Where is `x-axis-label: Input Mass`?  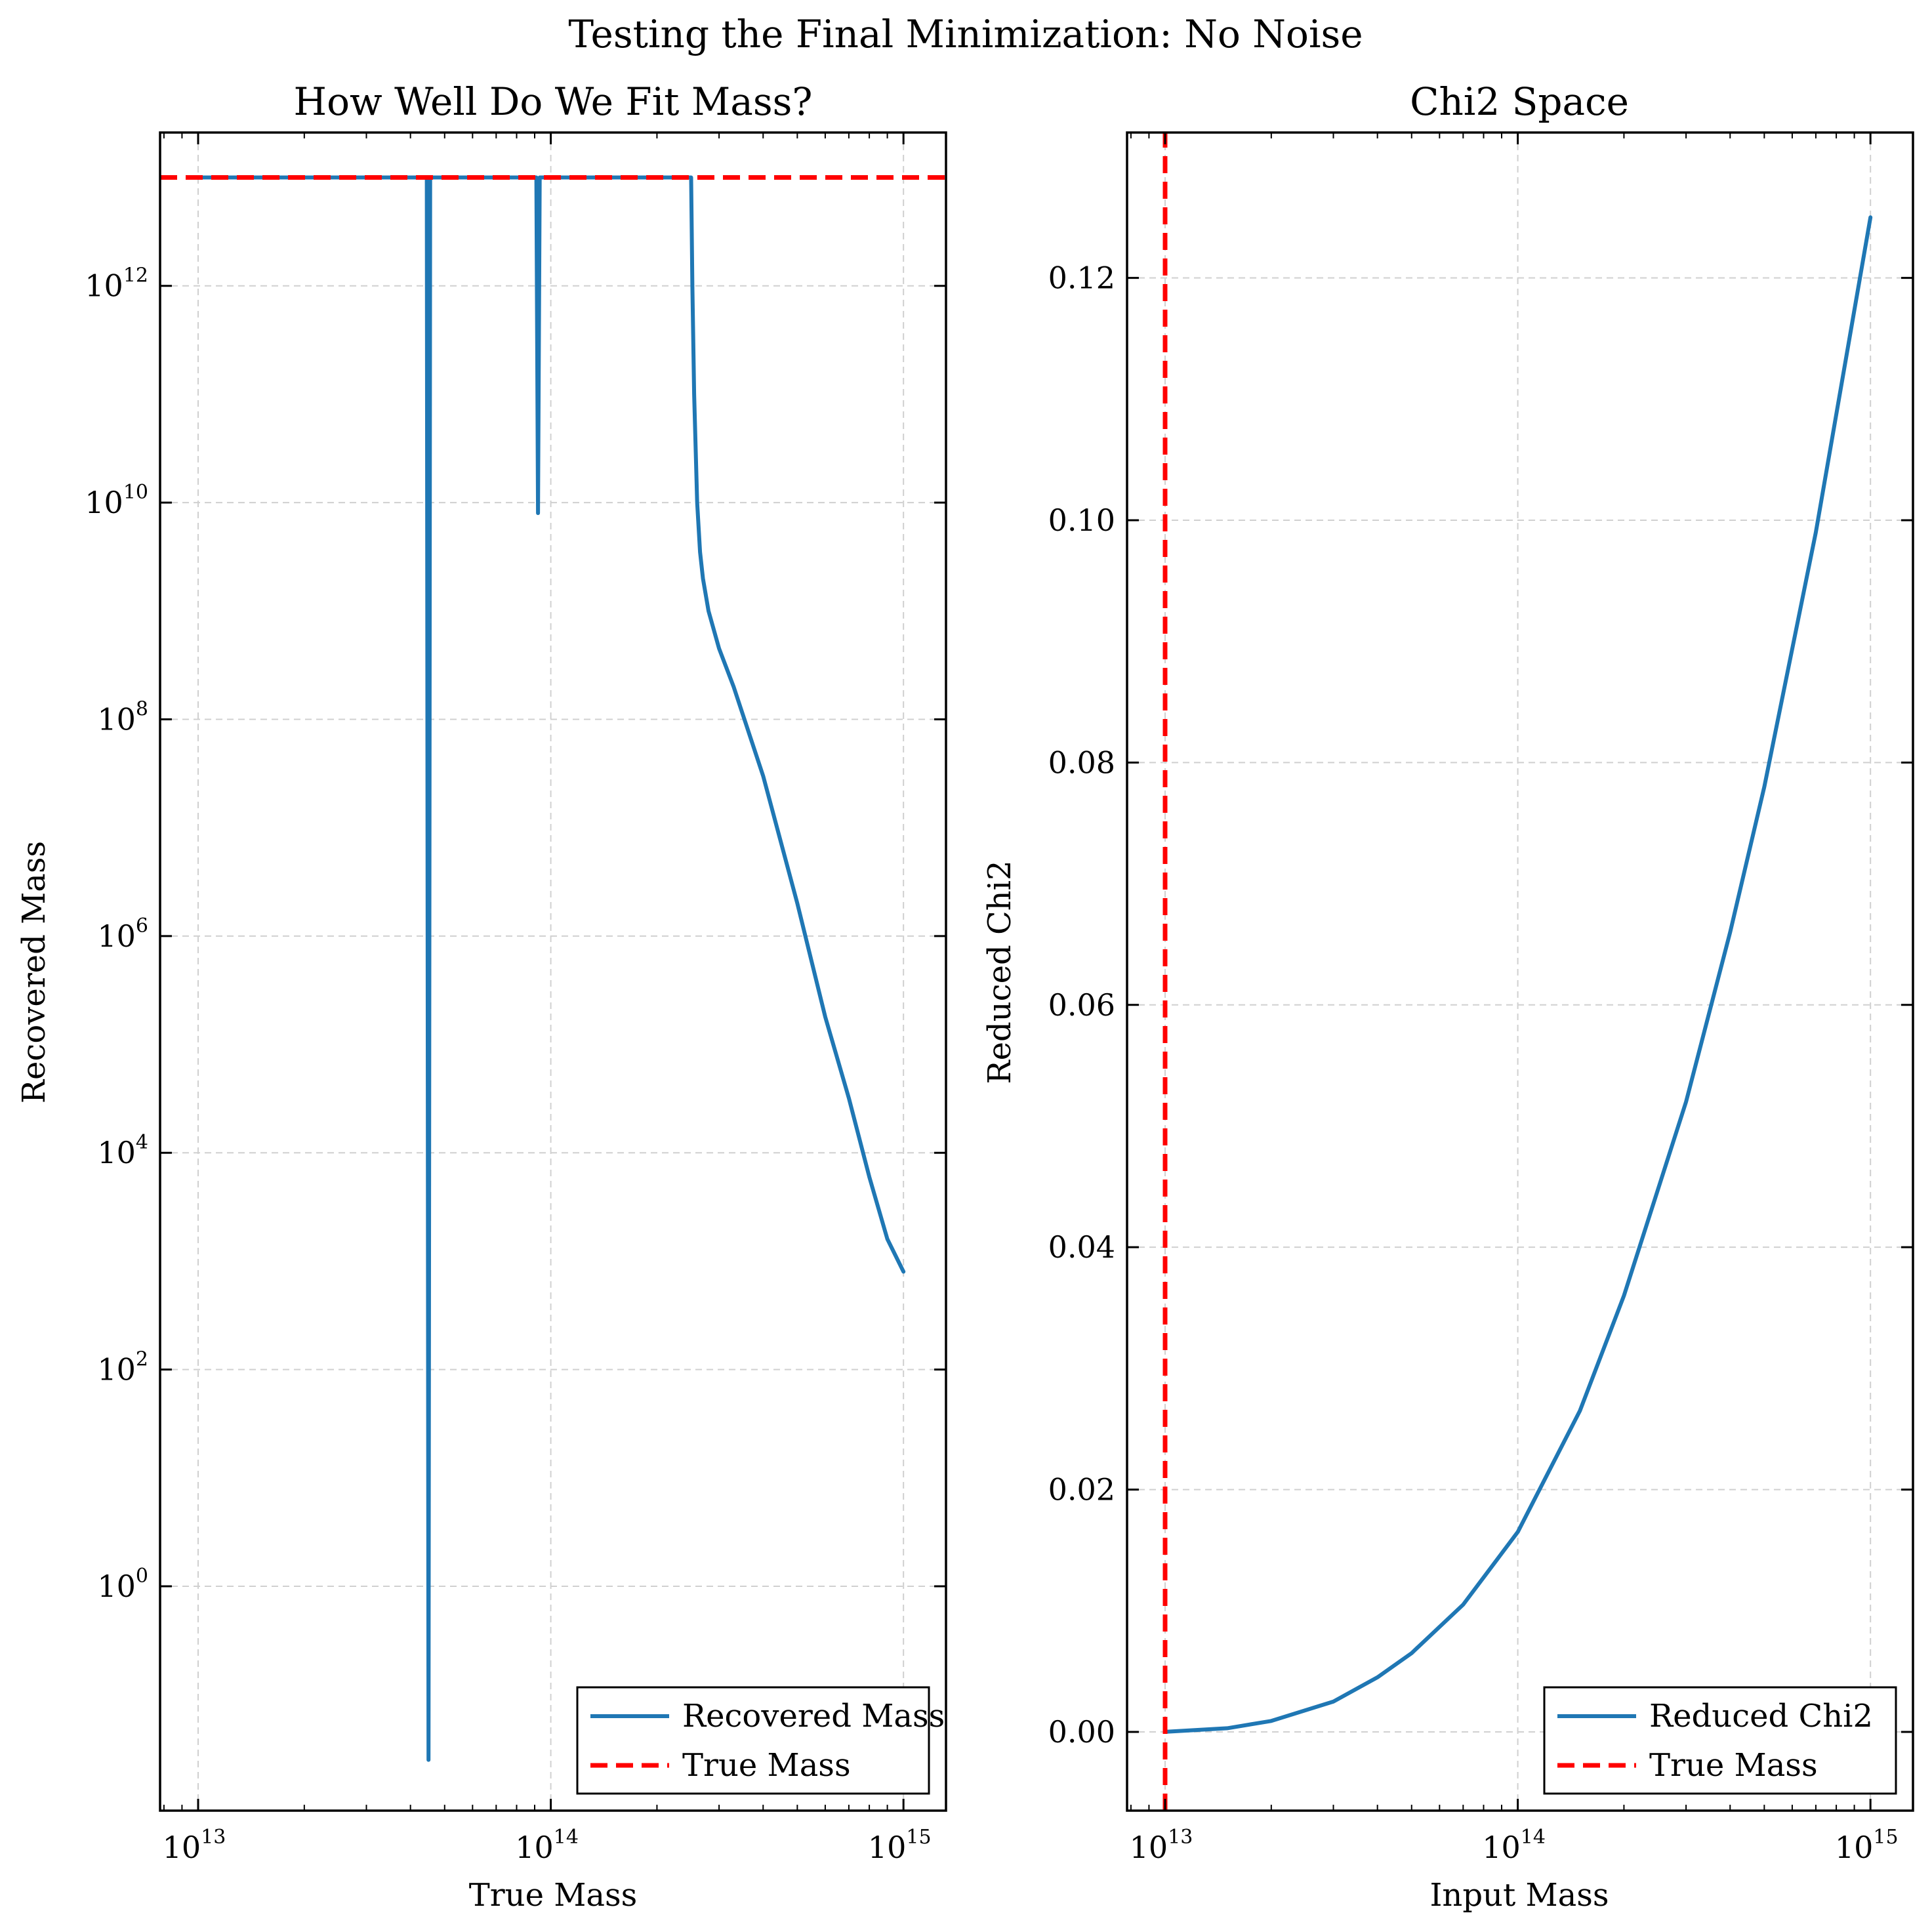
x-axis-label: Input Mass is located at coordinates (1519, 1895).